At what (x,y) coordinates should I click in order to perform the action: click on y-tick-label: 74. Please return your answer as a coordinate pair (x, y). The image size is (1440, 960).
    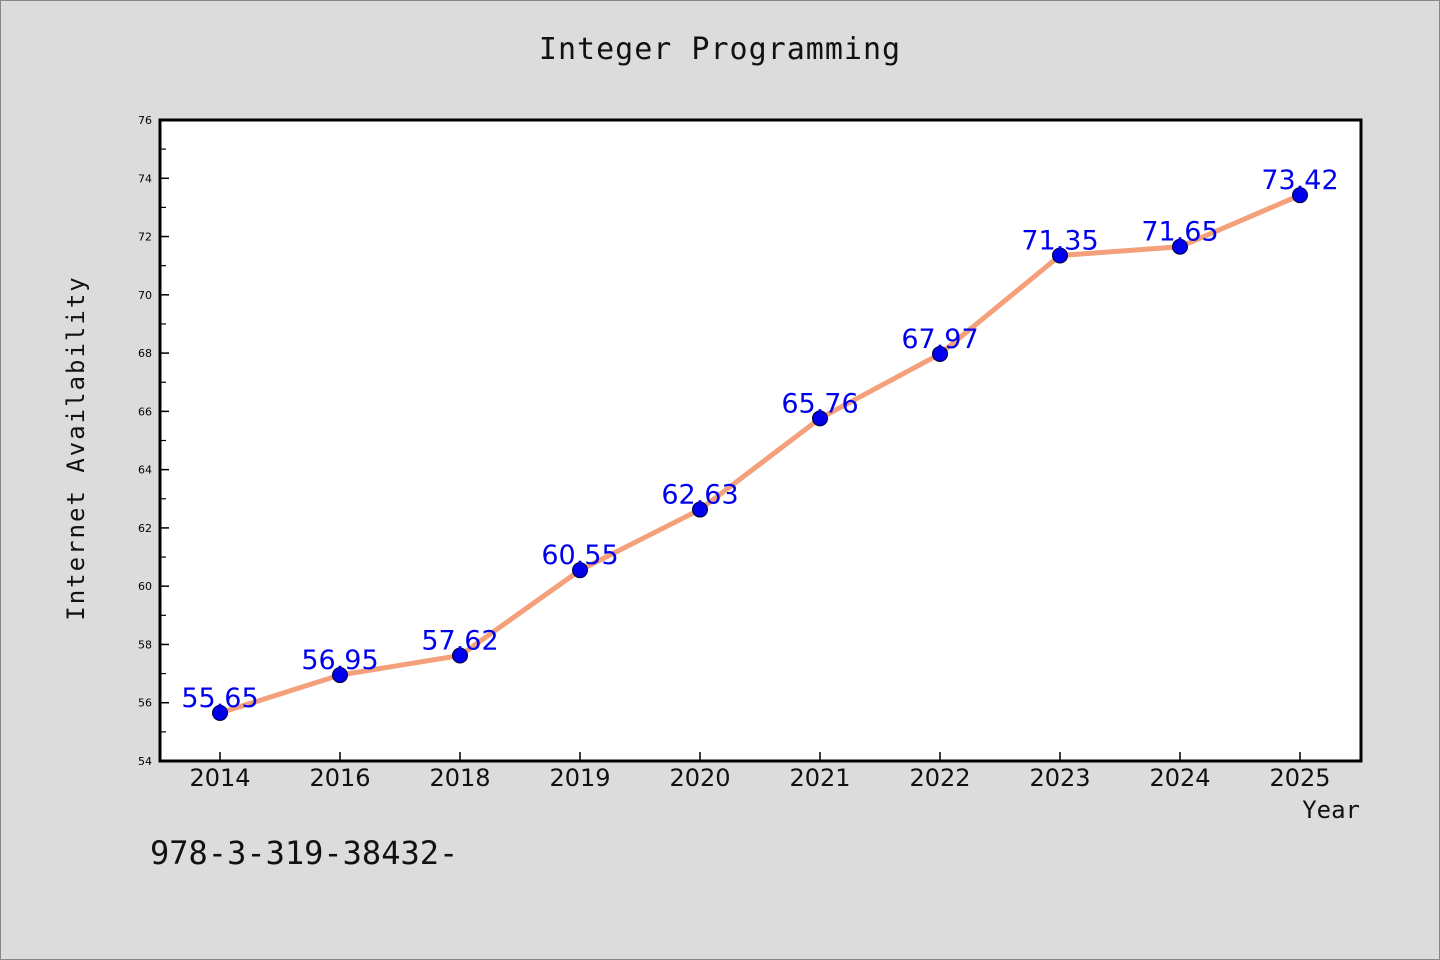
    Looking at the image, I should click on (145, 178).